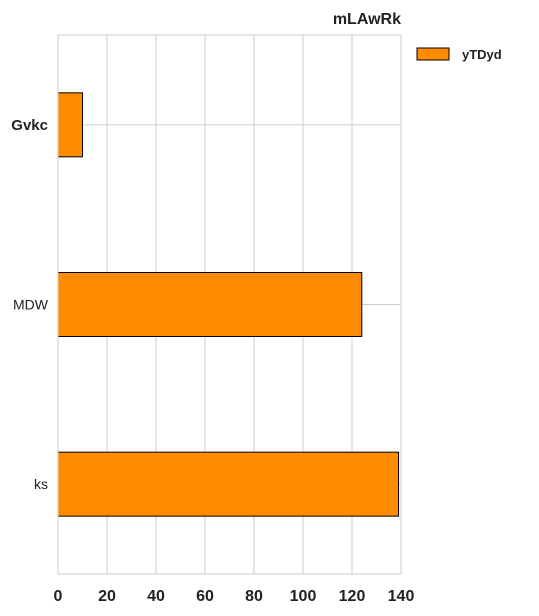 The height and width of the screenshot is (616, 539). What do you see at coordinates (303, 596) in the screenshot?
I see `x-tick-label-100: 100` at bounding box center [303, 596].